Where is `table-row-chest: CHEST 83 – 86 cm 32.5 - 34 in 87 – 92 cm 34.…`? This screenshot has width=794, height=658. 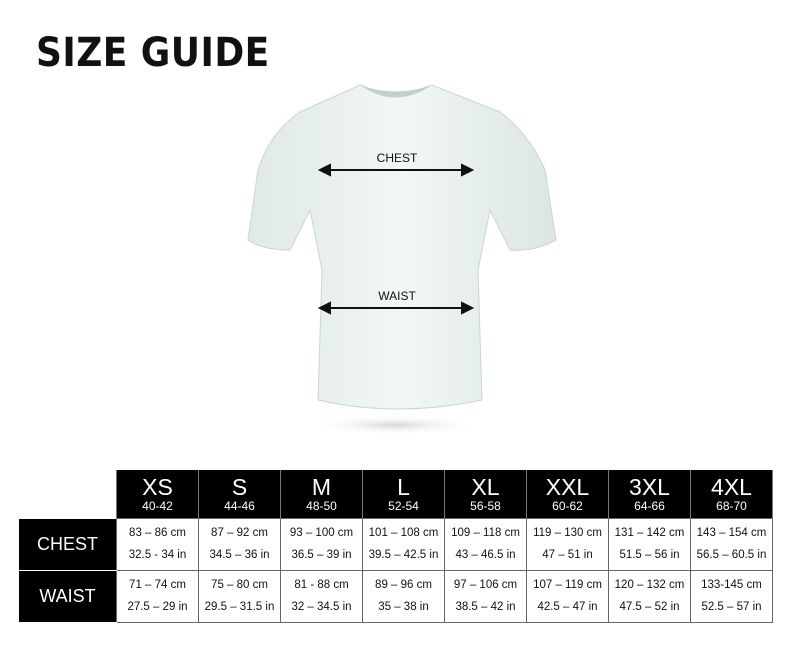 table-row-chest: CHEST 83 – 86 cm 32.5 - 34 in 87 – 92 cm 34.… is located at coordinates (396, 544).